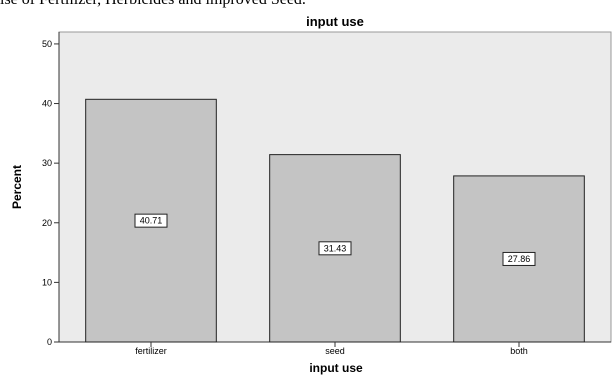 Image resolution: width=613 pixels, height=376 pixels. I want to click on y-tick-label: 40, so click(47, 104).